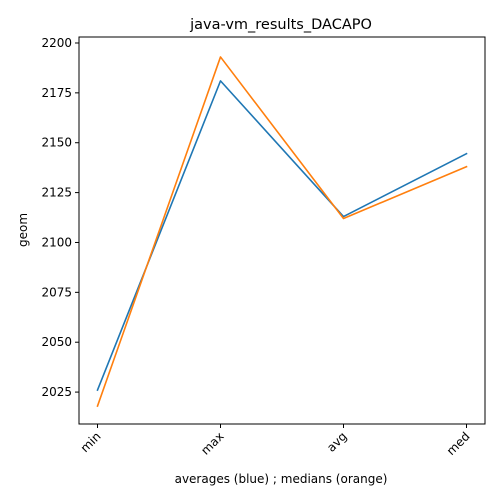  I want to click on y-tick-label: 2125, so click(56, 193).